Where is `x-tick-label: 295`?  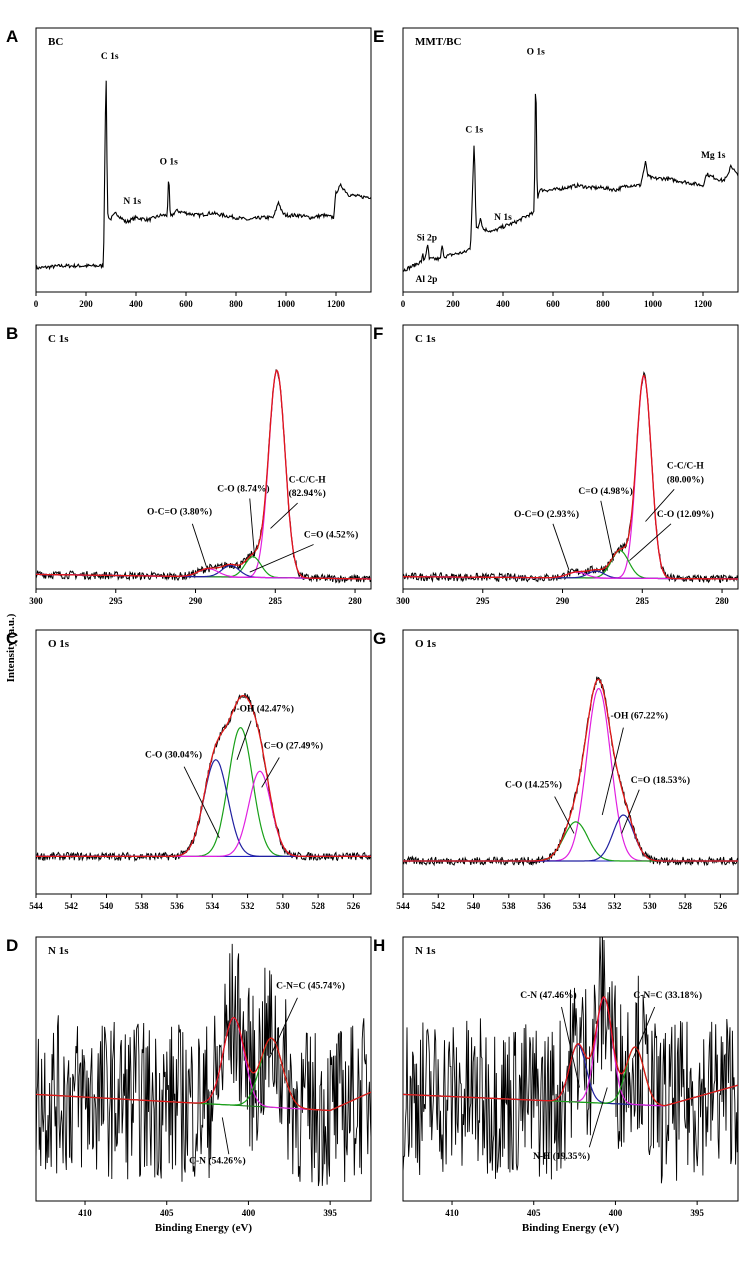
x-tick-label: 295 is located at coordinates (116, 601).